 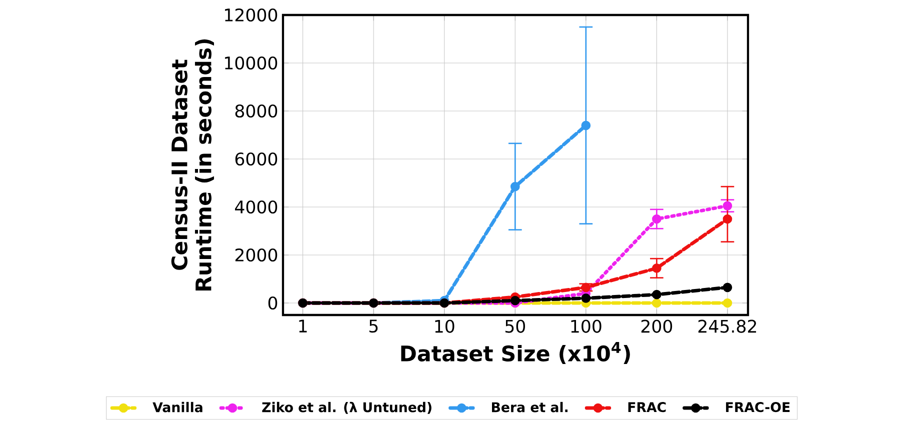 I want to click on x-tick-label: 10, so click(x=444, y=326).